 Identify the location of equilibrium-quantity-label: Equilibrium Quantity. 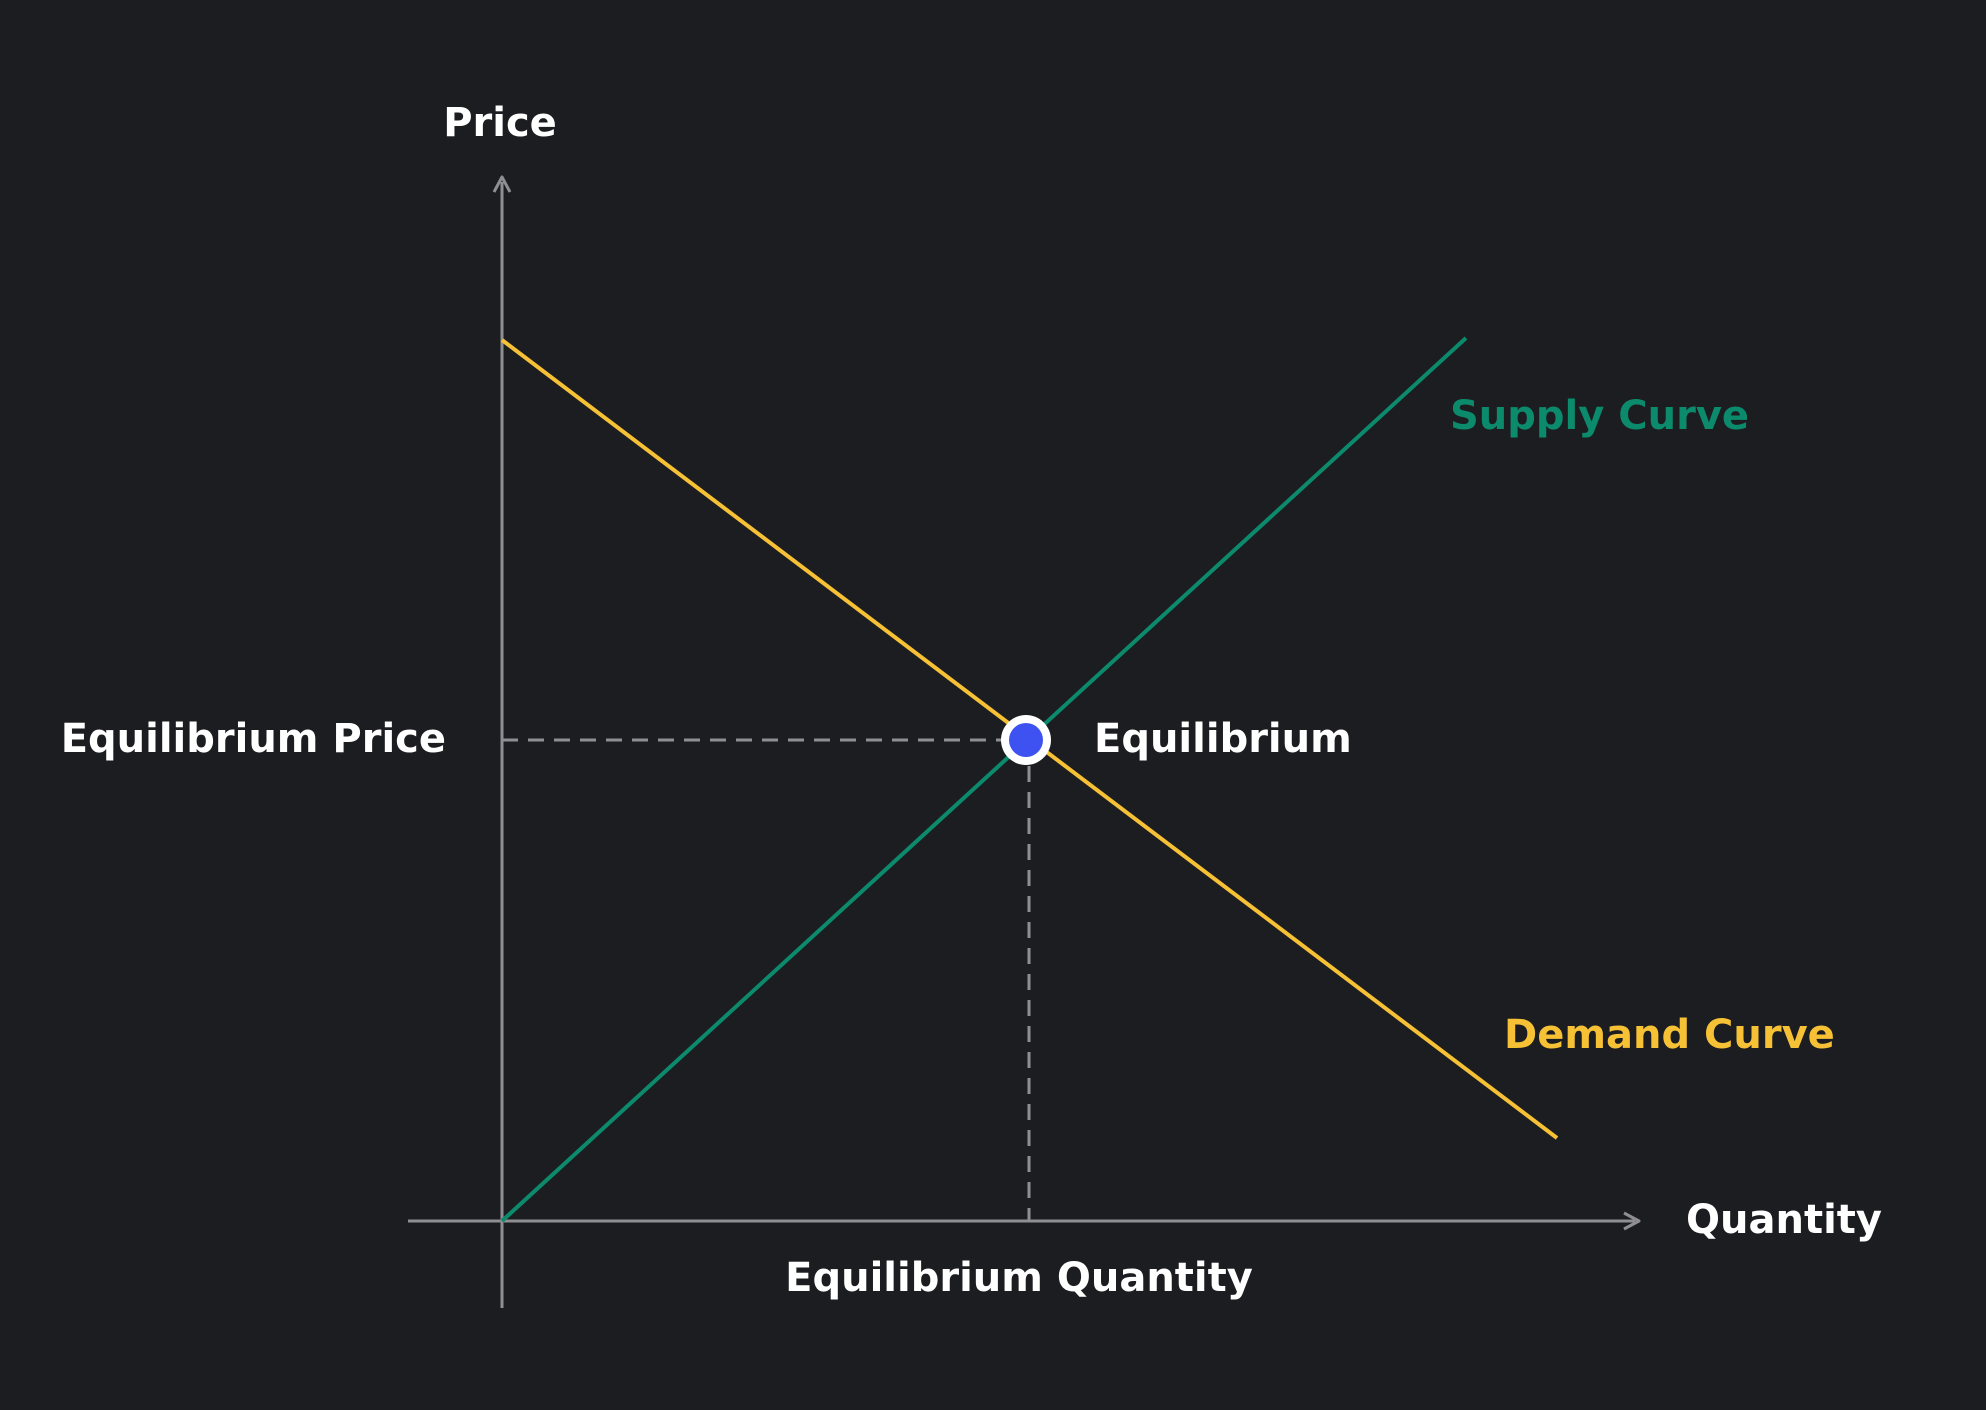
(1019, 1278).